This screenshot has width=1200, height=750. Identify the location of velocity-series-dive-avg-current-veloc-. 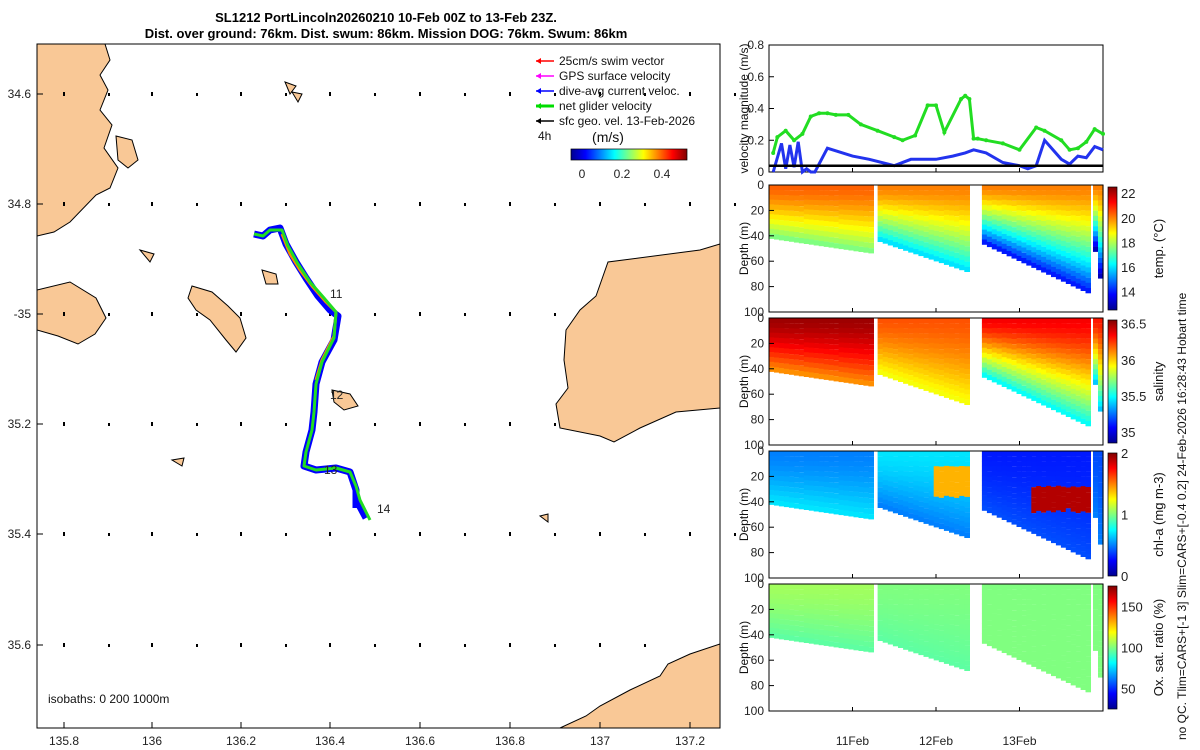
(937, 156).